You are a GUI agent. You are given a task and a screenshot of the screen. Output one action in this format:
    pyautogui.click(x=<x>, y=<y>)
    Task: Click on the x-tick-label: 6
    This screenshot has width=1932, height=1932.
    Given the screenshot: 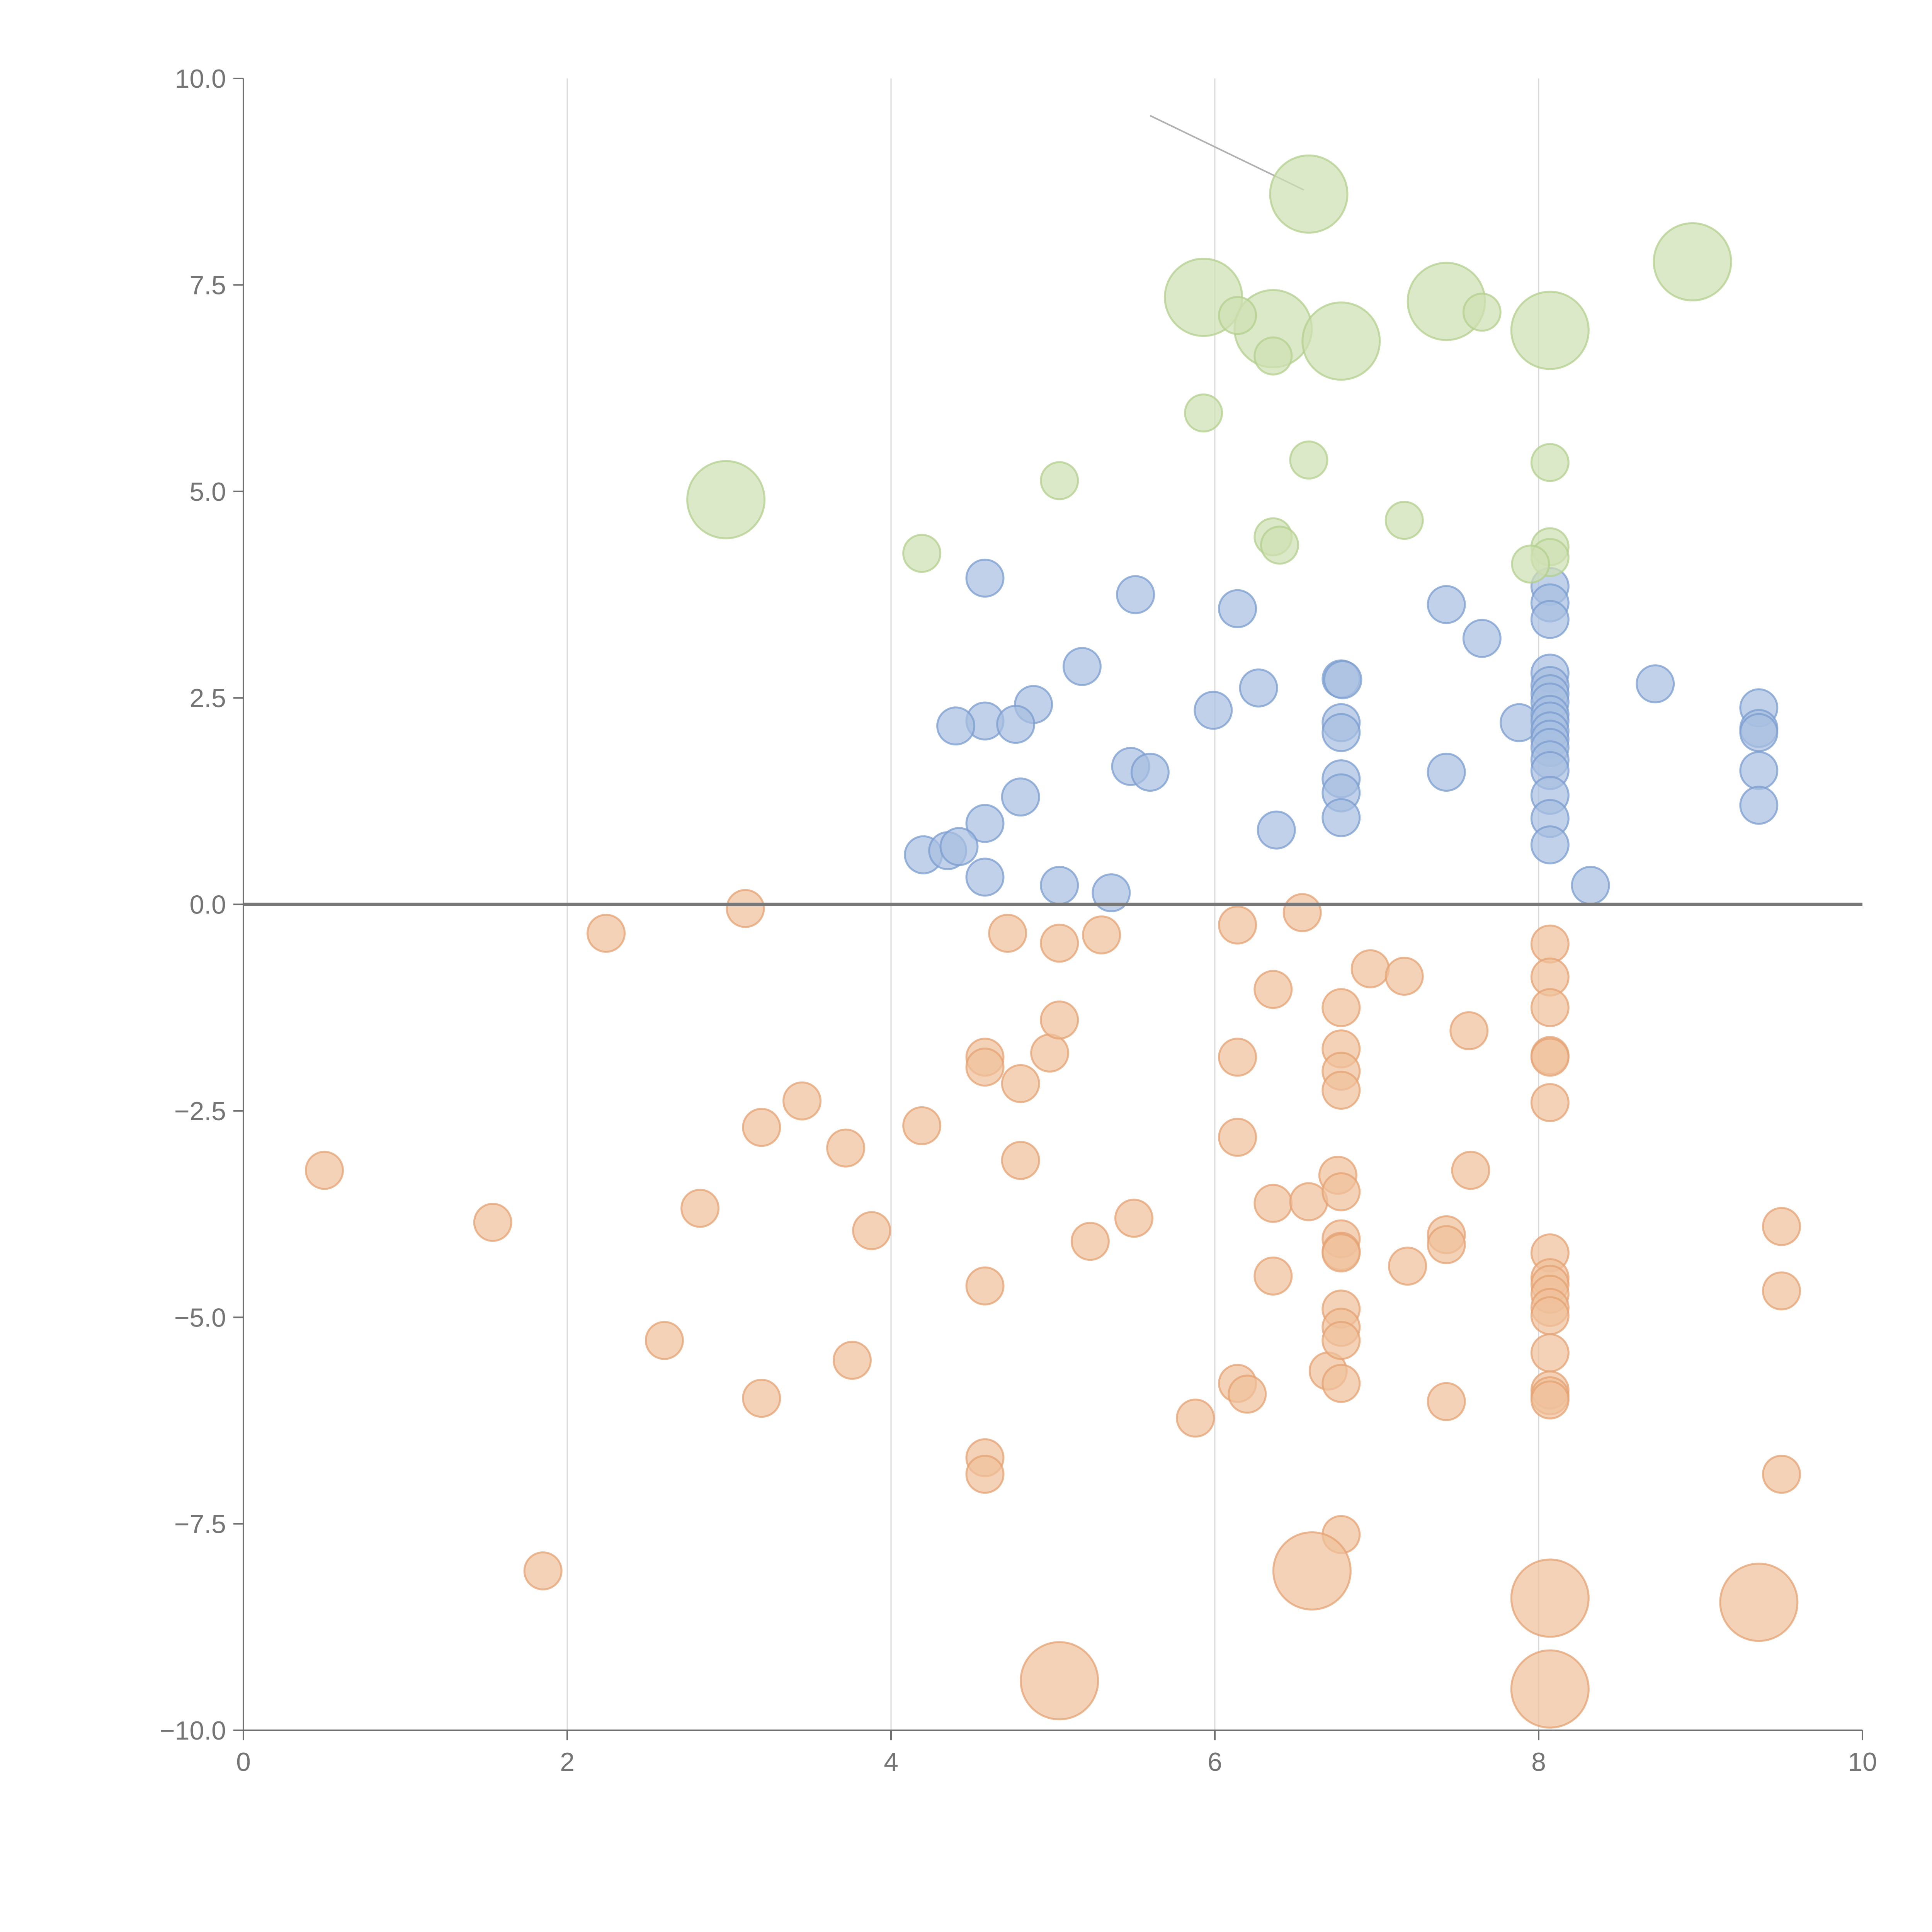 What is the action you would take?
    pyautogui.click(x=1215, y=1762)
    